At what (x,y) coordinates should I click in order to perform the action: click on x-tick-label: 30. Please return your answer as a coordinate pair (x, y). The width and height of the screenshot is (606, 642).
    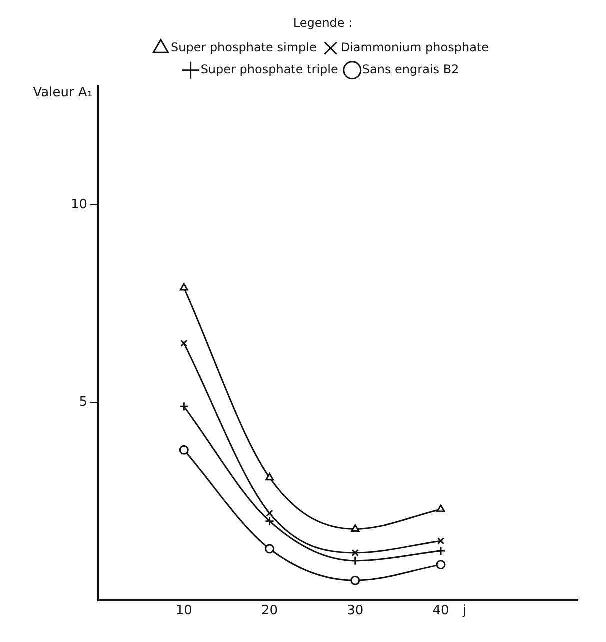
    Looking at the image, I should click on (355, 611).